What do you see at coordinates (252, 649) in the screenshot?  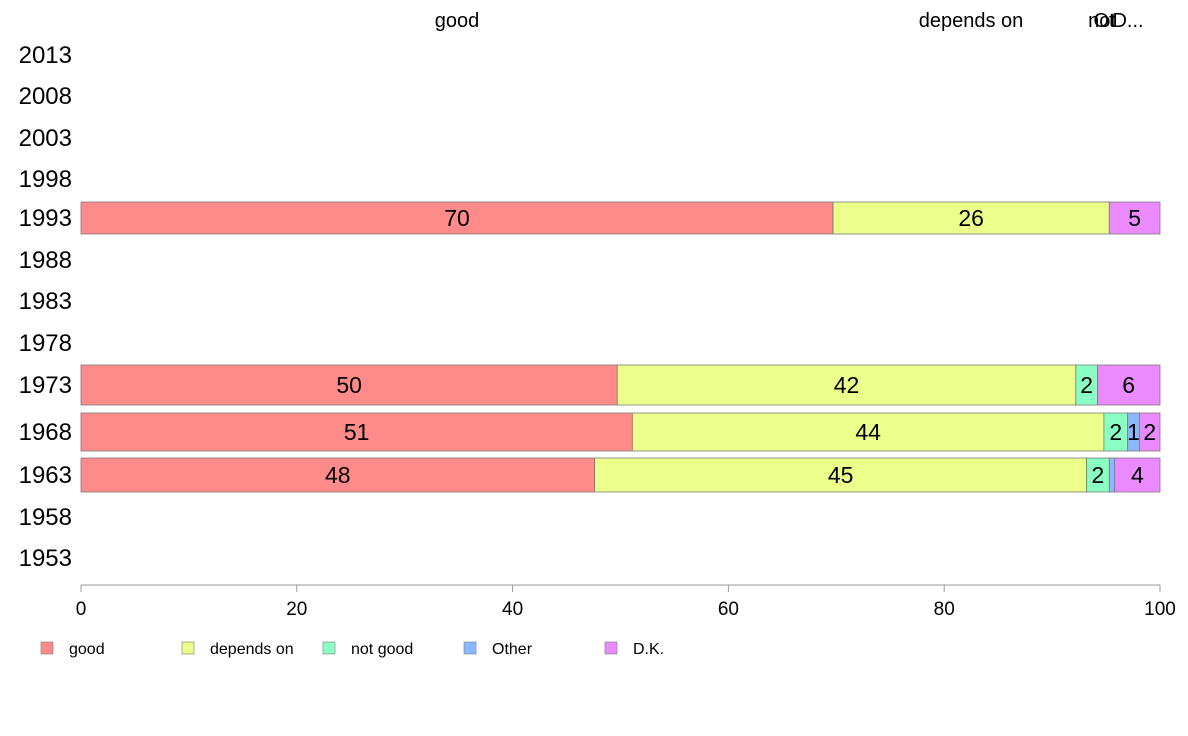 I see `legend-label: depends on` at bounding box center [252, 649].